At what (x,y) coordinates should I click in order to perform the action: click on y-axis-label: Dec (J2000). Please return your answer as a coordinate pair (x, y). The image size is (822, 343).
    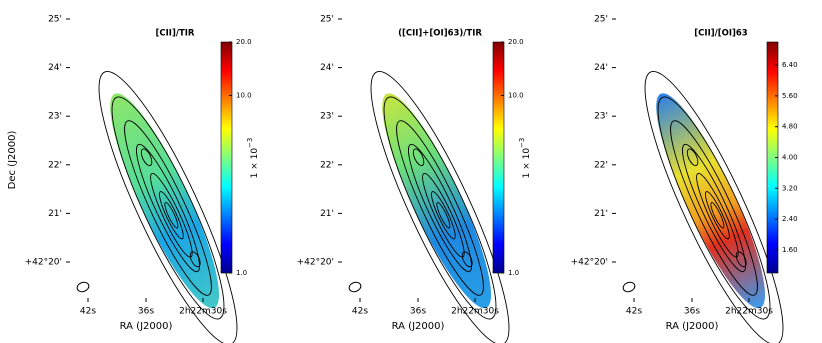
    Looking at the image, I should click on (12, 160).